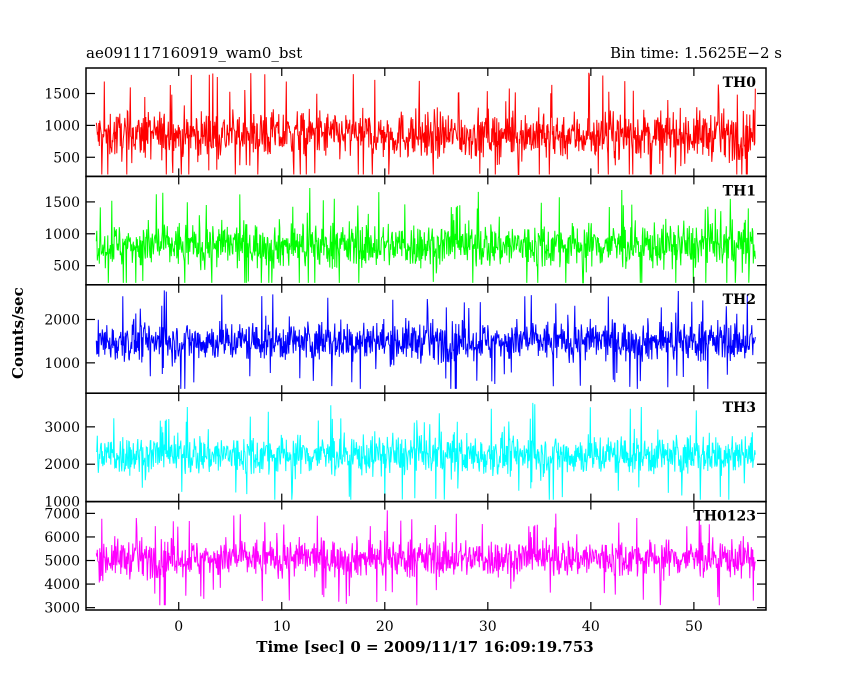  What do you see at coordinates (591, 627) in the screenshot?
I see `x-tick-label: 40` at bounding box center [591, 627].